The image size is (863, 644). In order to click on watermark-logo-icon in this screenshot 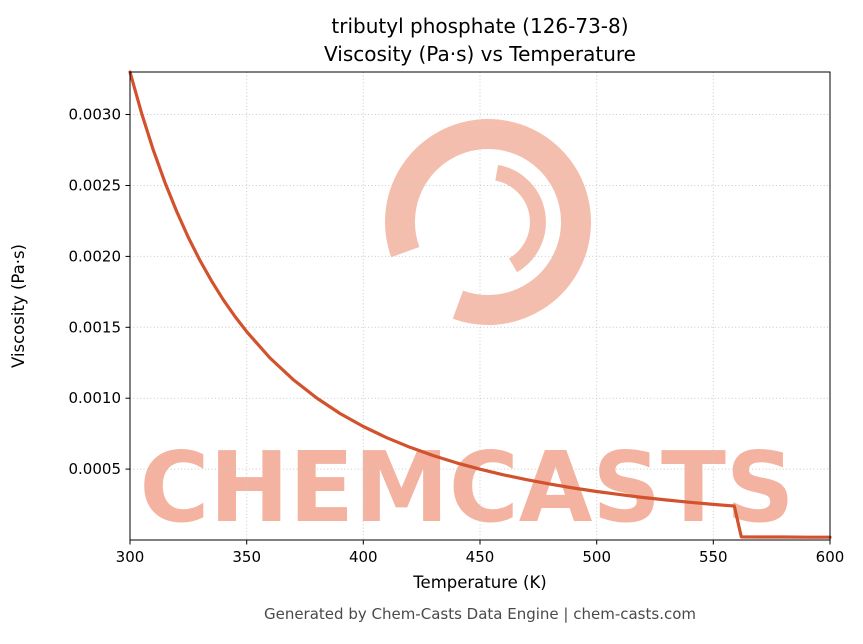, I will do `click(488, 222)`.